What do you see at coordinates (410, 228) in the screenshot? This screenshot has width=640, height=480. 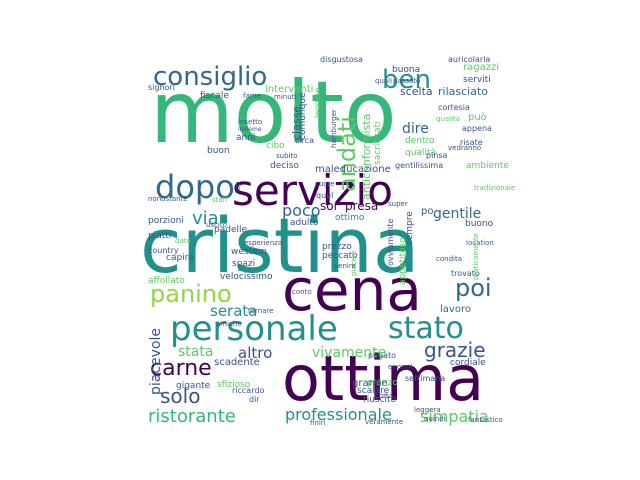 I see `word-77: sempre` at bounding box center [410, 228].